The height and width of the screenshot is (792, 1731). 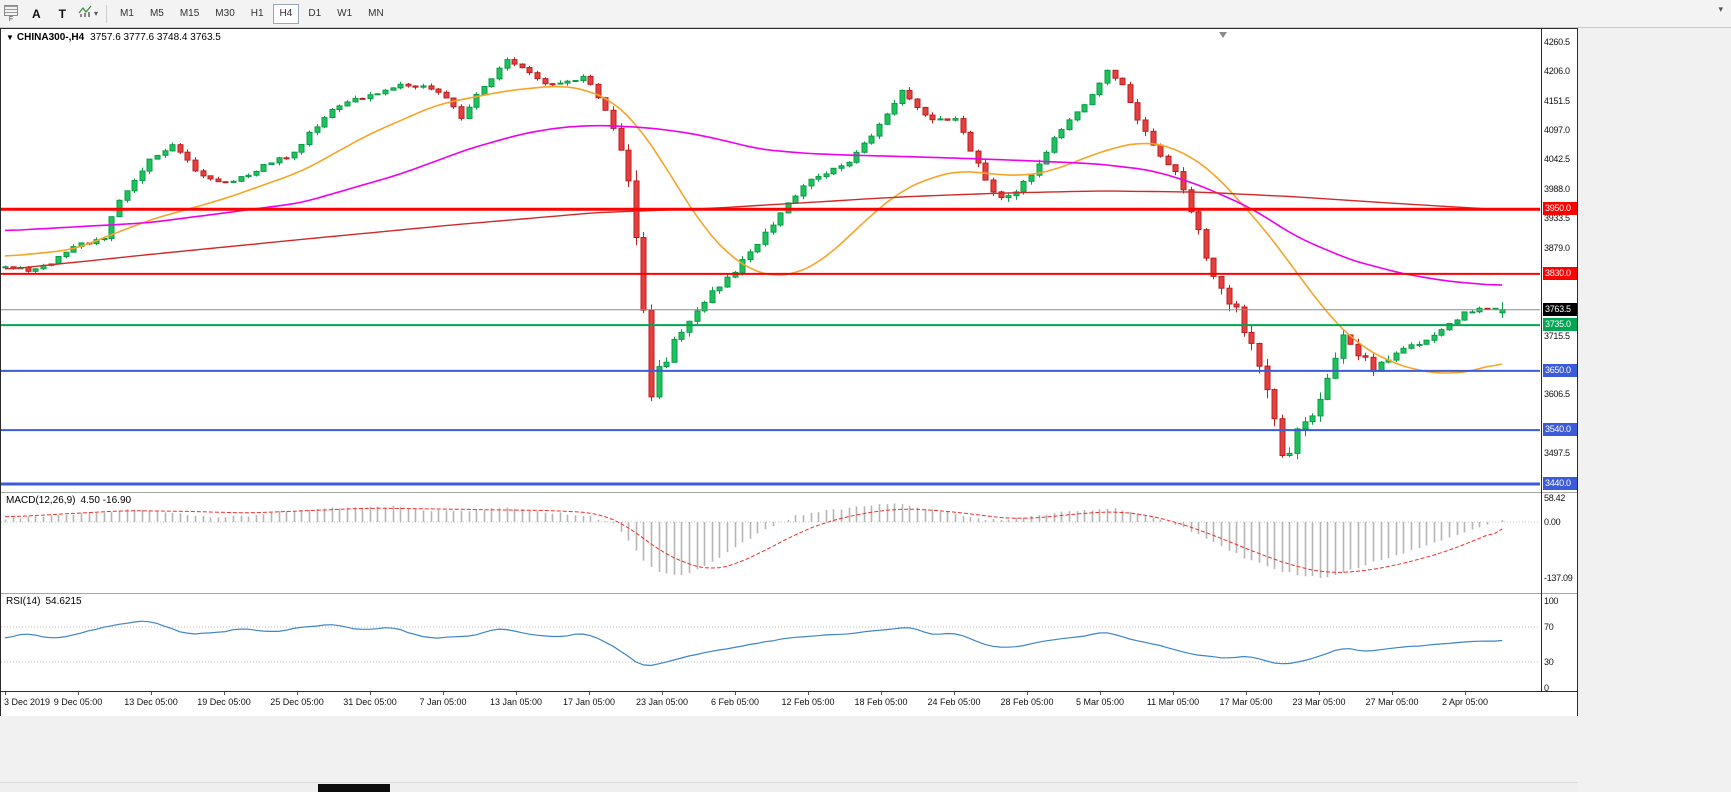 What do you see at coordinates (63, 601) in the screenshot?
I see `rsi-value-text: 54.6215` at bounding box center [63, 601].